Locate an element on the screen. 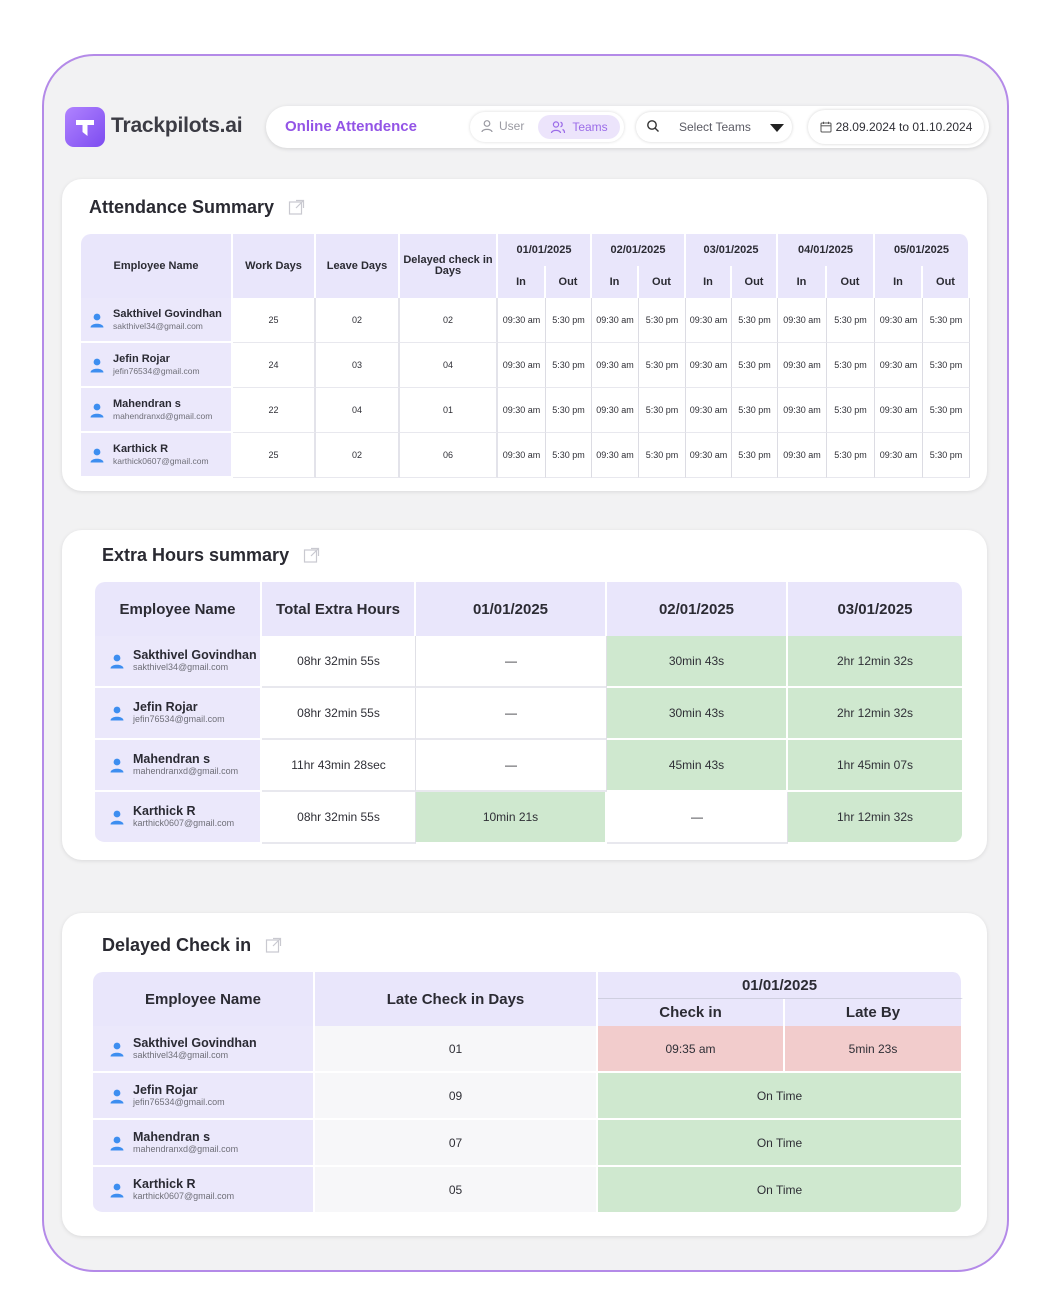 The height and width of the screenshot is (1313, 1050). late-check-in-days-value: 05 is located at coordinates (456, 1190).